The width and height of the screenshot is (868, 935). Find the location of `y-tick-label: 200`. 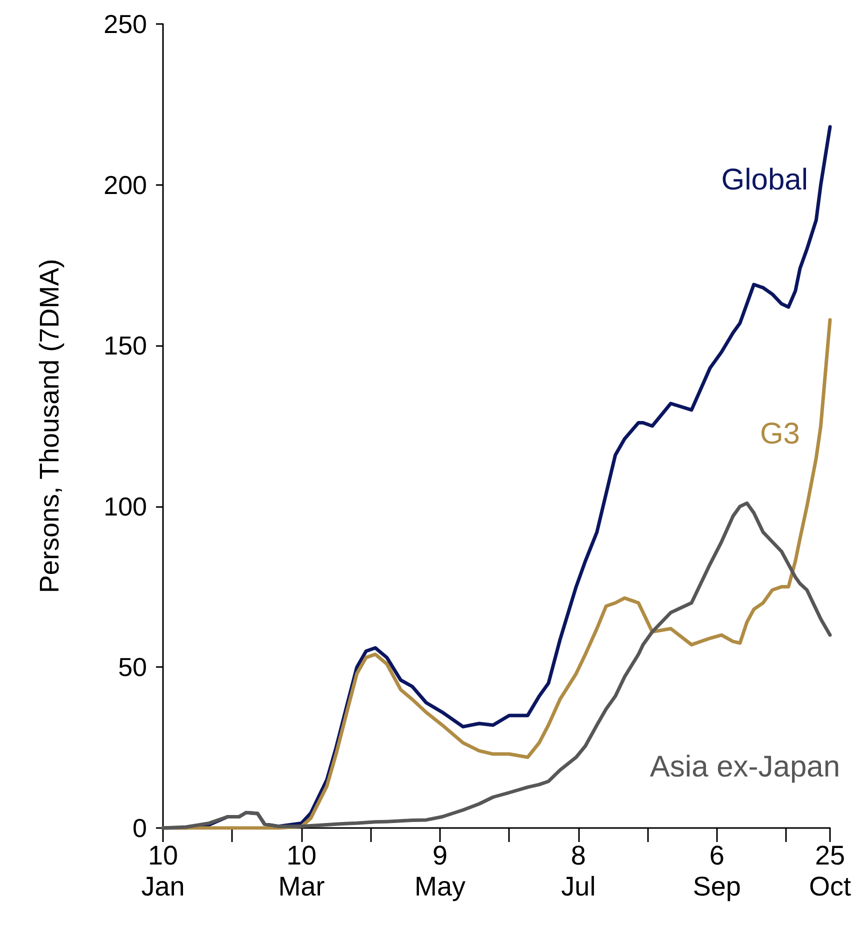

y-tick-label: 200 is located at coordinates (125, 185).